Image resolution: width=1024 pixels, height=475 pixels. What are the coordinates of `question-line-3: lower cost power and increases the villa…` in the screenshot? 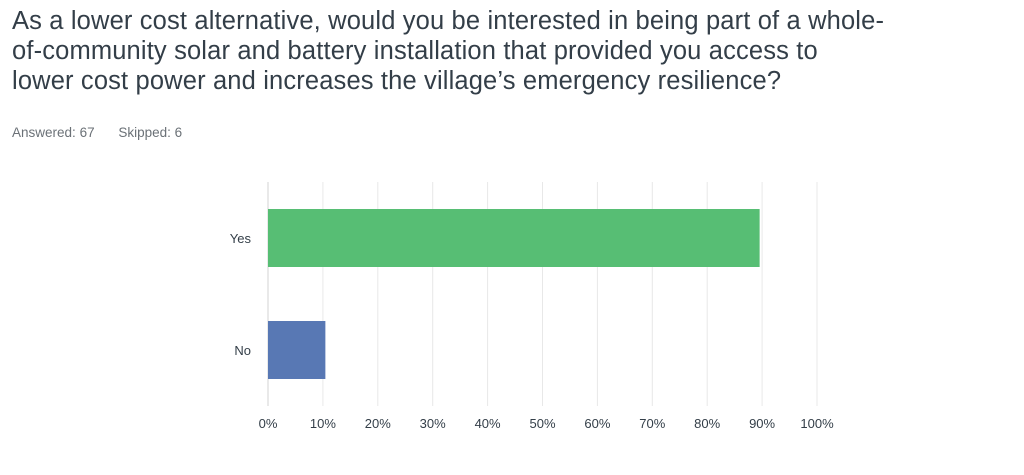 It's located at (397, 81).